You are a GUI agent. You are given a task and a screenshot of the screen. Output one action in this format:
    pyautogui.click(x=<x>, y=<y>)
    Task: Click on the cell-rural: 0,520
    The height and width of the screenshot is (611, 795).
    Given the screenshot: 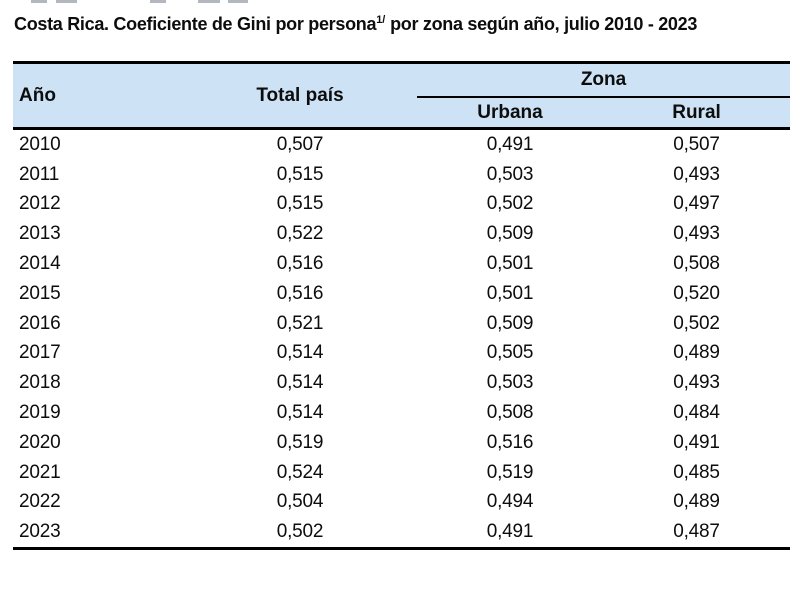 What is the action you would take?
    pyautogui.click(x=696, y=293)
    